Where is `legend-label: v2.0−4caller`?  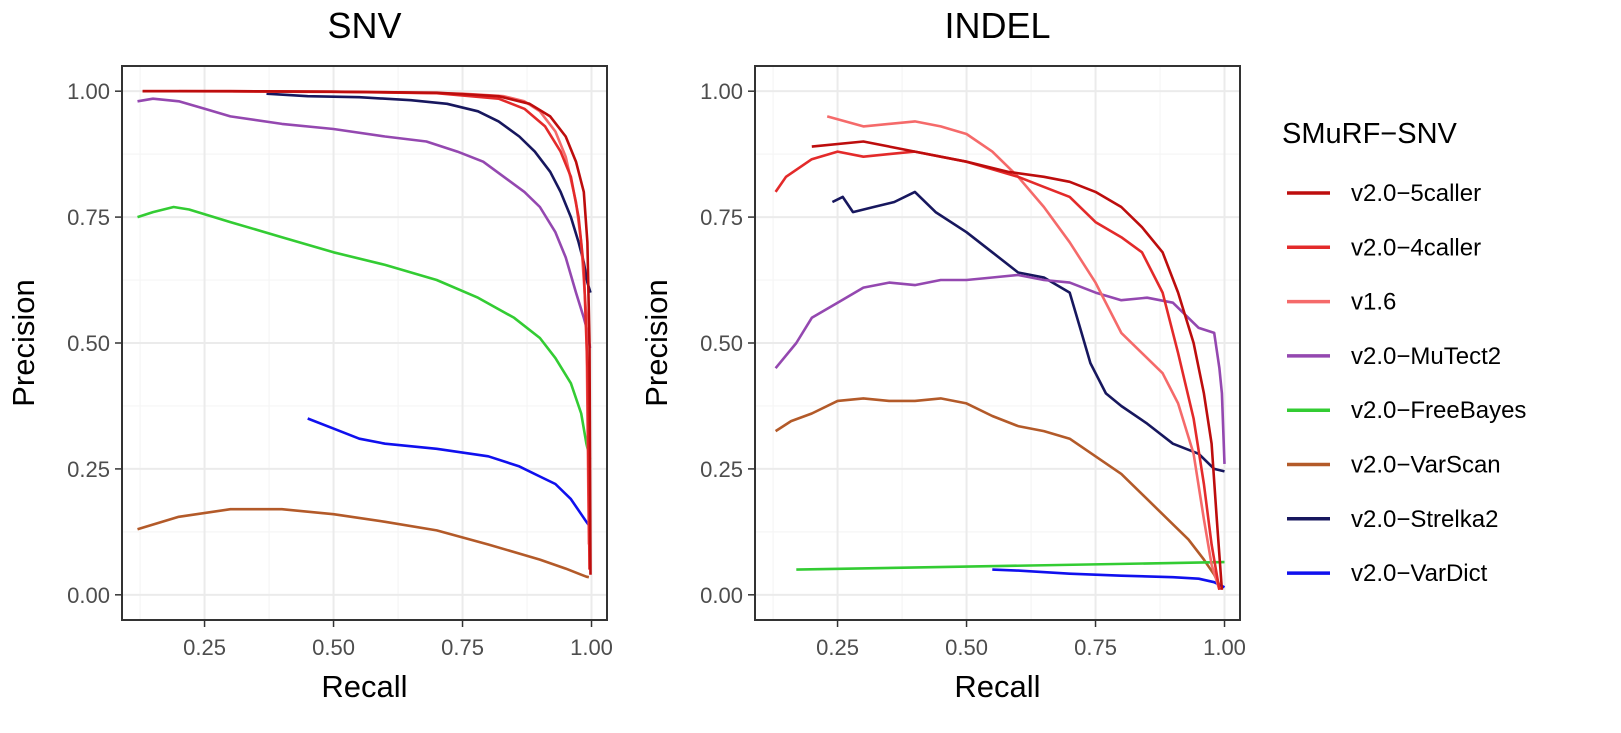 legend-label: v2.0−4caller is located at coordinates (1416, 247).